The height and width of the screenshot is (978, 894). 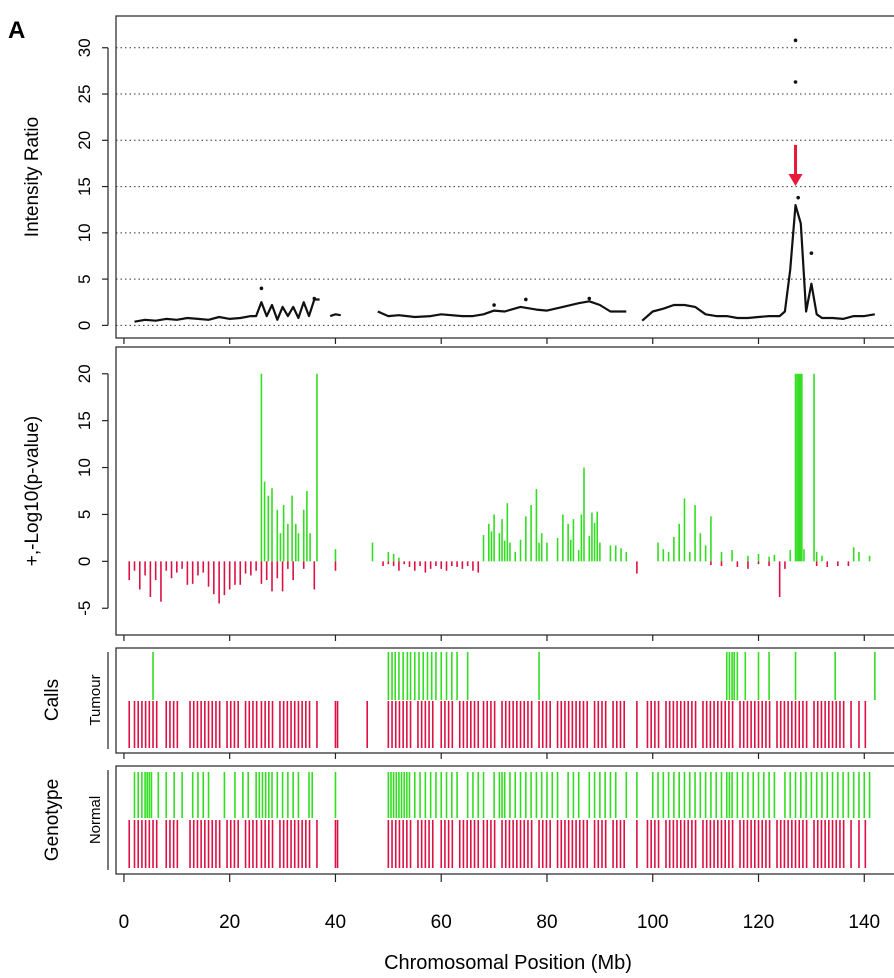 What do you see at coordinates (504, 700) in the screenshot?
I see `tumour-plot-frame` at bounding box center [504, 700].